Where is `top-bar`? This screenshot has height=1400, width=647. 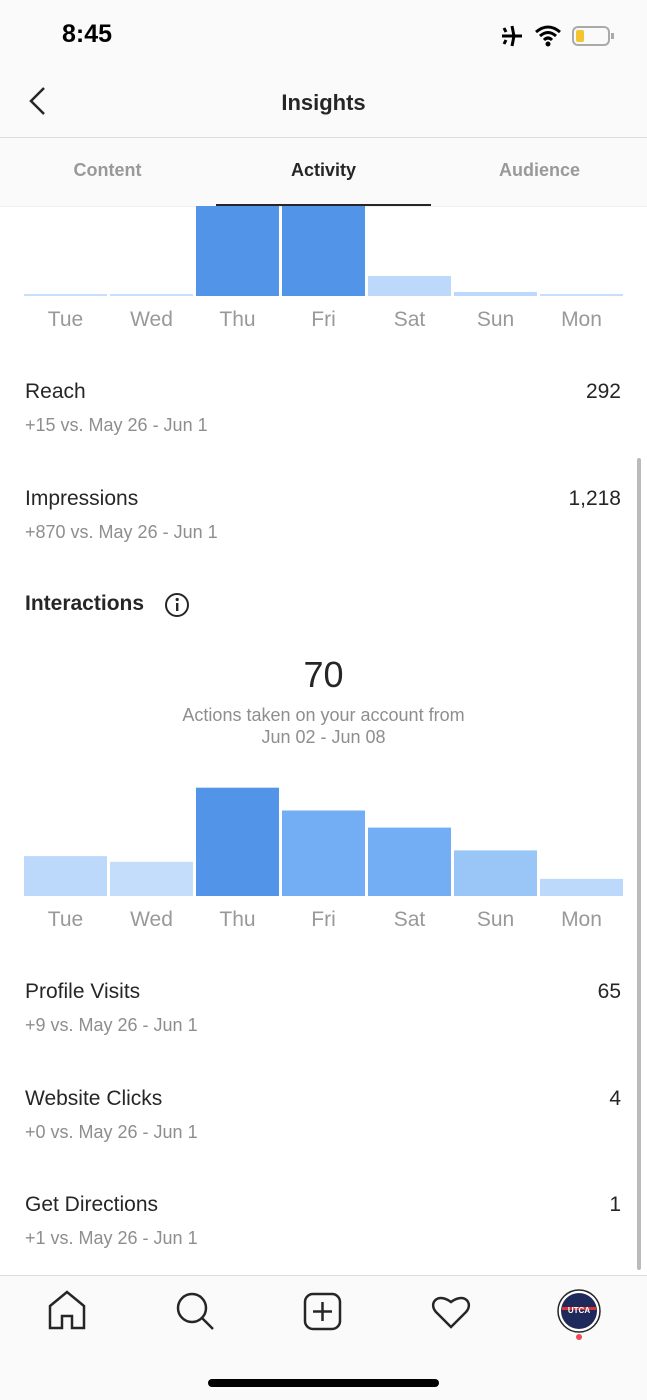
top-bar is located at coordinates (323, 103).